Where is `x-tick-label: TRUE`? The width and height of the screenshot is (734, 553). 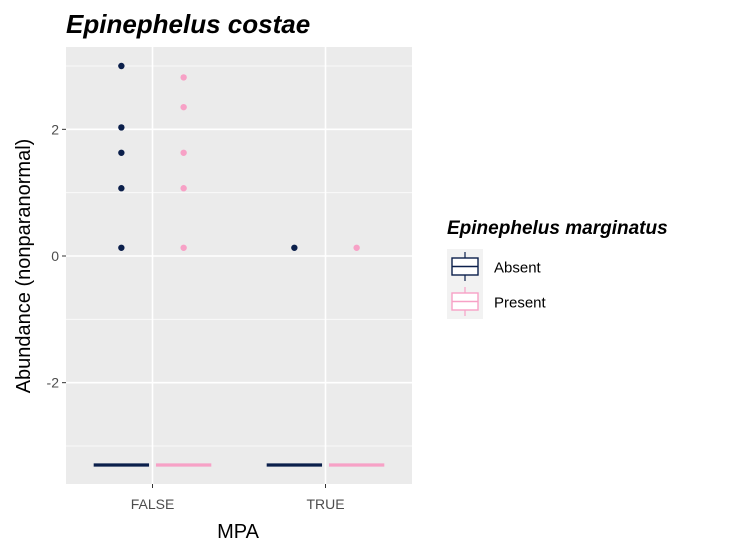
x-tick-label: TRUE is located at coordinates (325, 504).